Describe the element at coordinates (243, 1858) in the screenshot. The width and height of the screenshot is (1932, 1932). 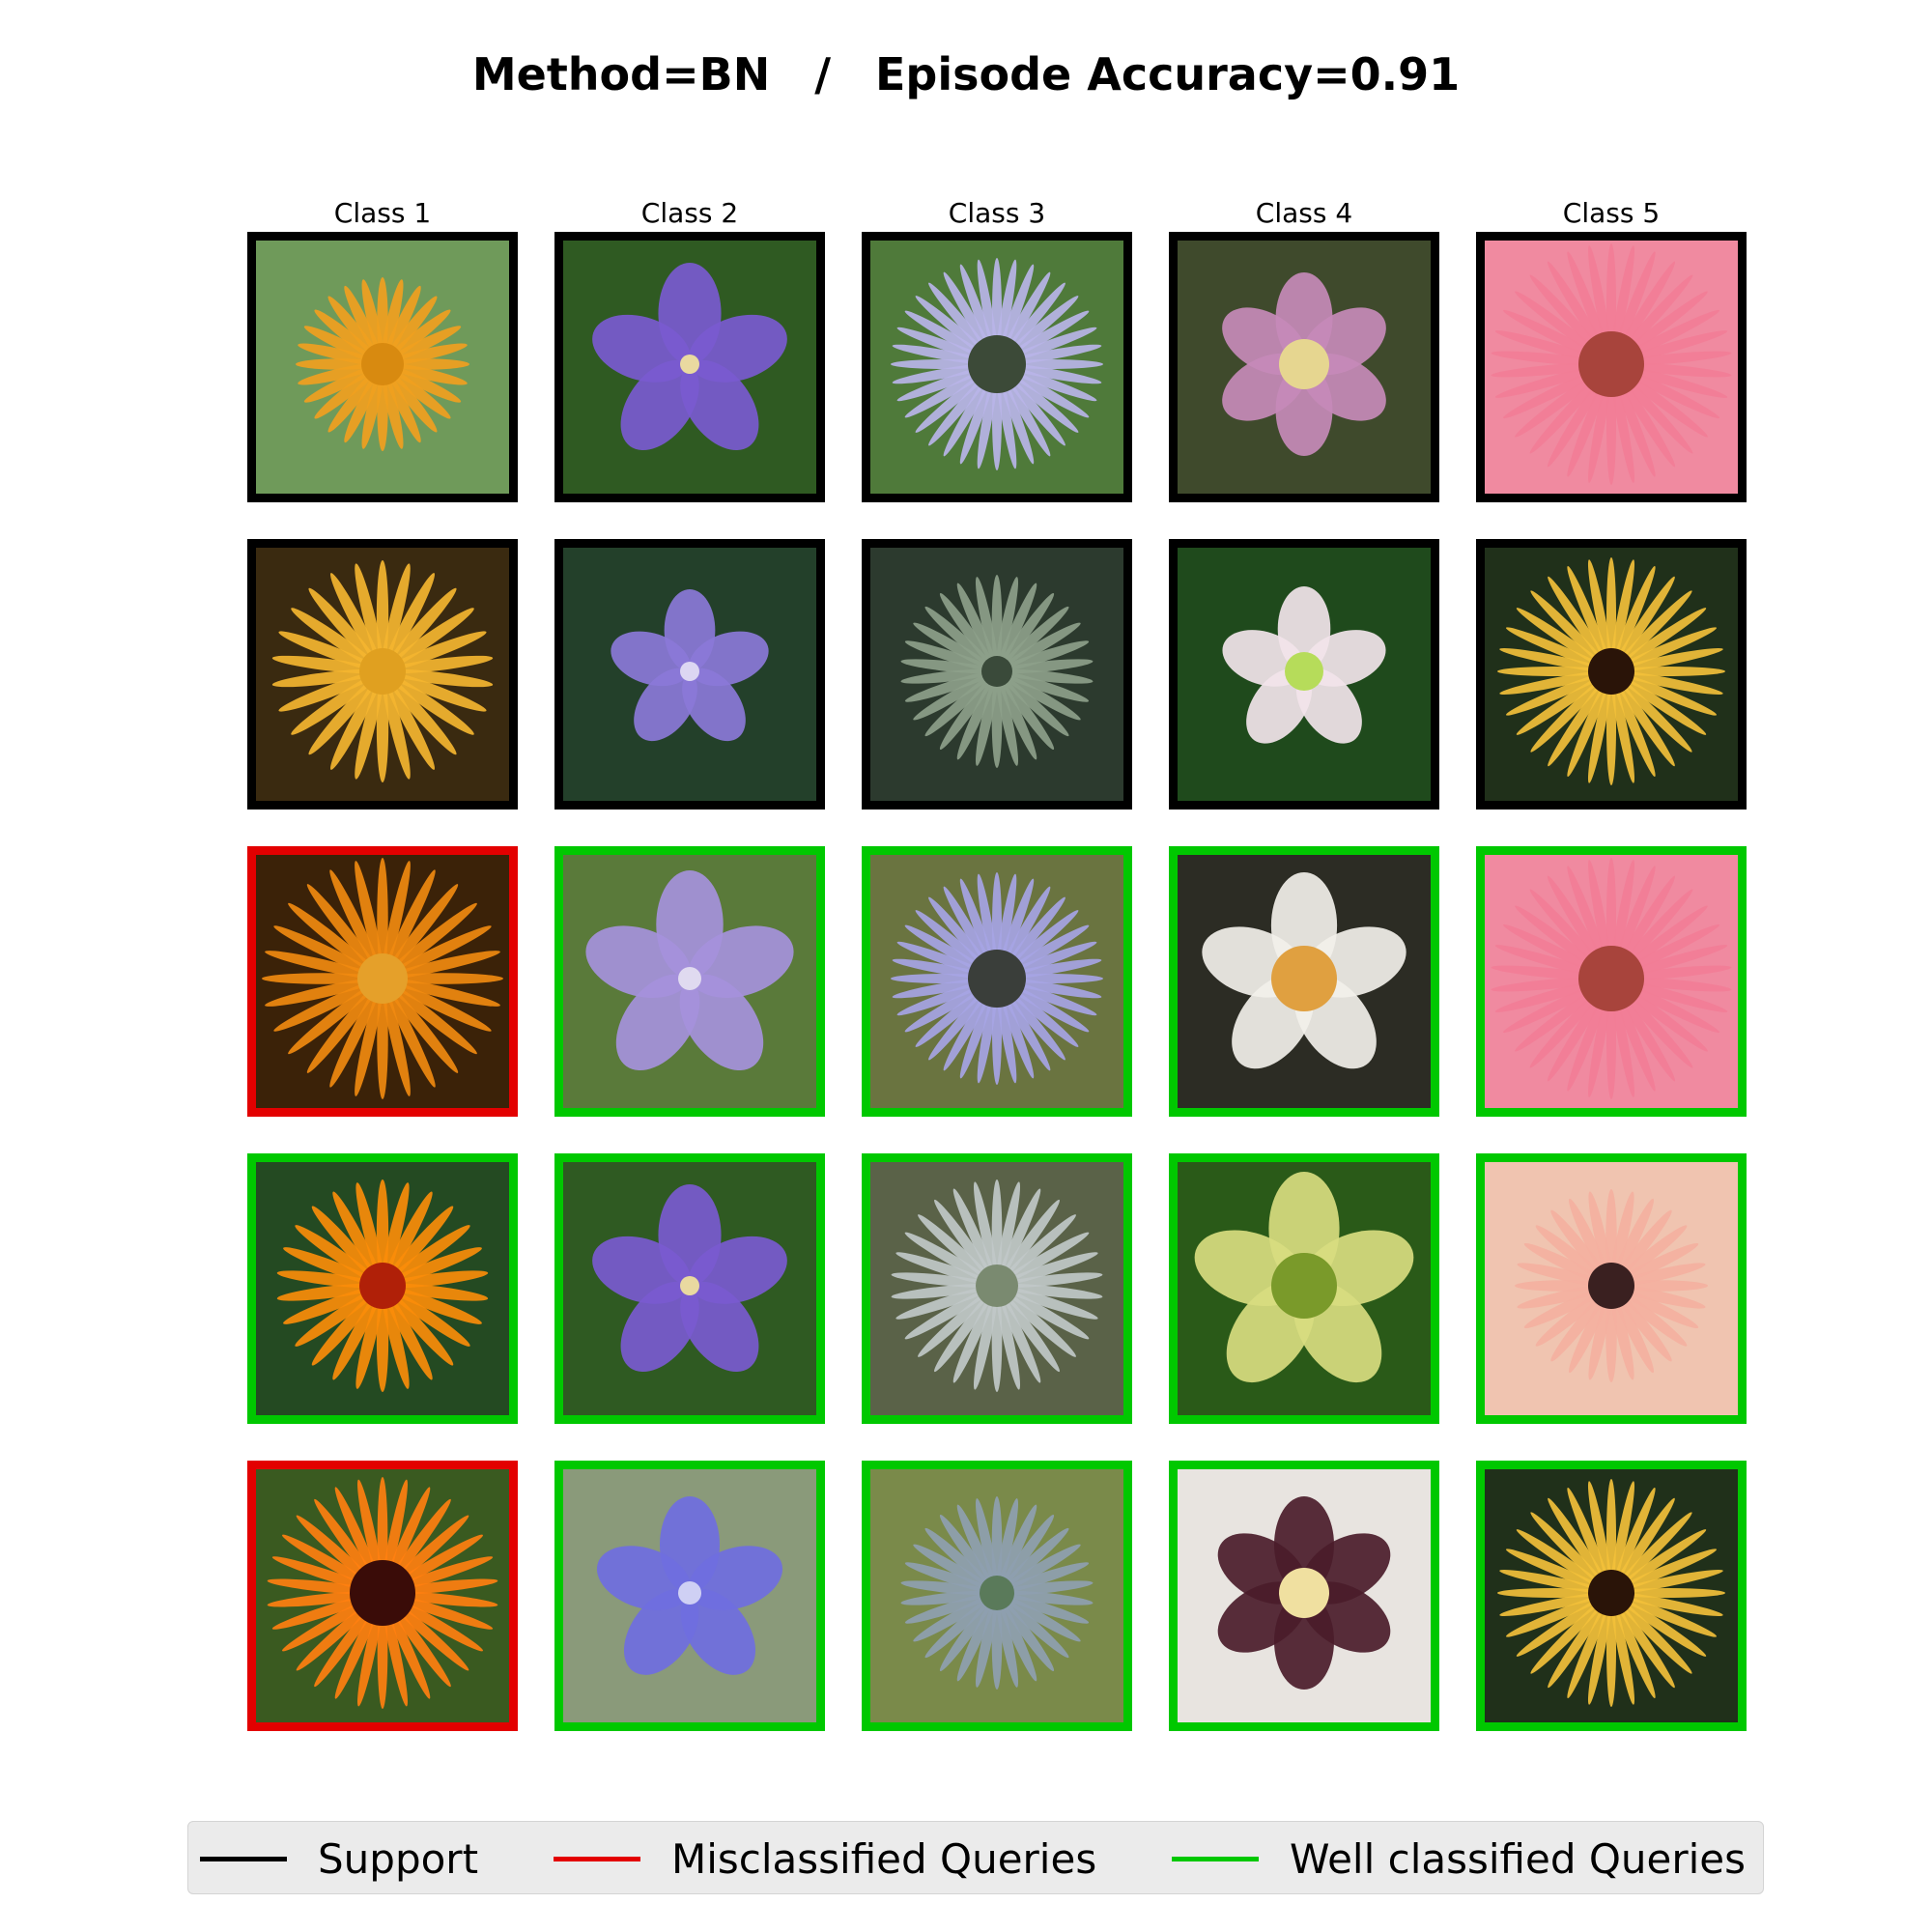
I see `legend-line-support` at that location.